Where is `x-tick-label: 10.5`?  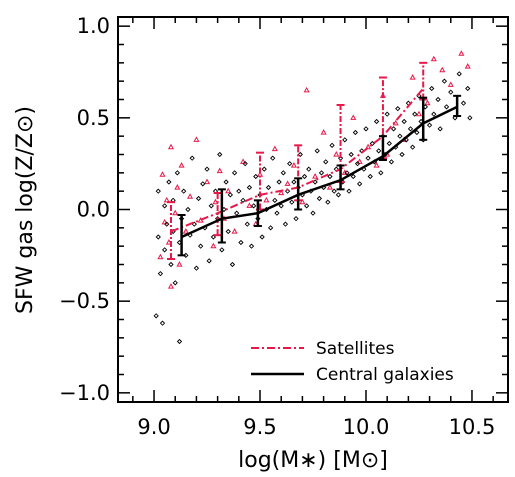
x-tick-label: 10.5 is located at coordinates (472, 427).